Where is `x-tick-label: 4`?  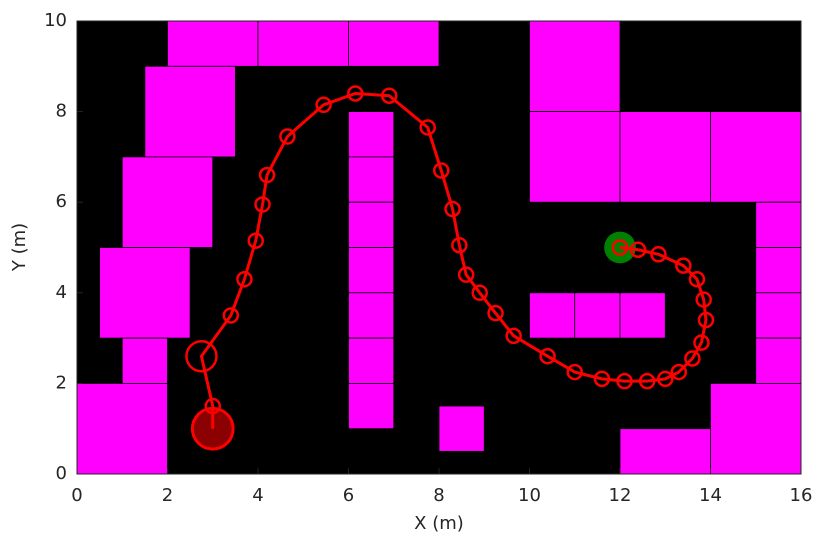
x-tick-label: 4 is located at coordinates (257, 495).